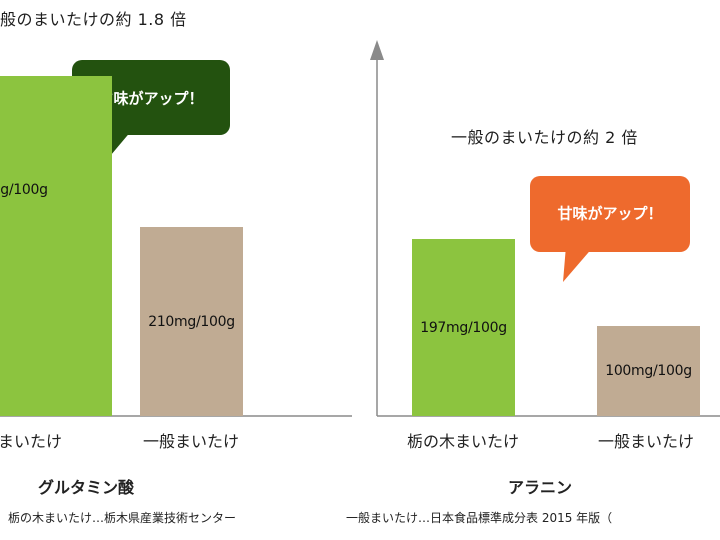 This screenshot has height=540, width=720. Describe the element at coordinates (122, 518) in the screenshot. I see `source-note-tochigi: 栃の木まいたけ…栃木県産業技術センター` at that location.